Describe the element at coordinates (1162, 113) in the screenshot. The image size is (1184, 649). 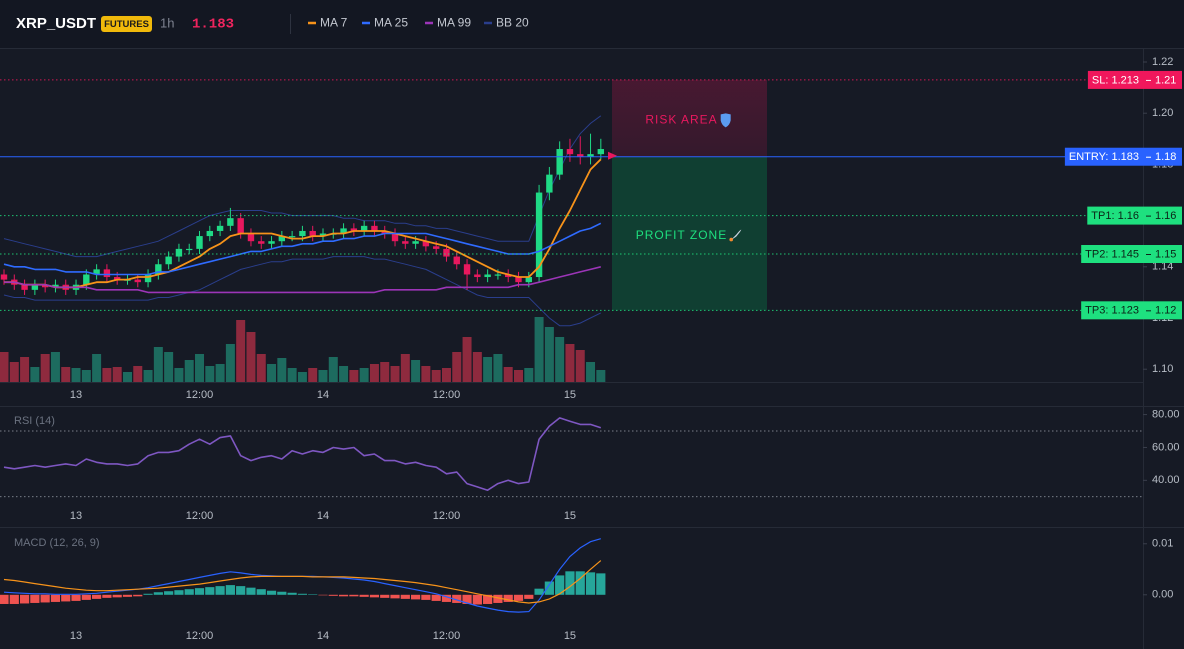
I see `y-tick-label: 1.20` at that location.